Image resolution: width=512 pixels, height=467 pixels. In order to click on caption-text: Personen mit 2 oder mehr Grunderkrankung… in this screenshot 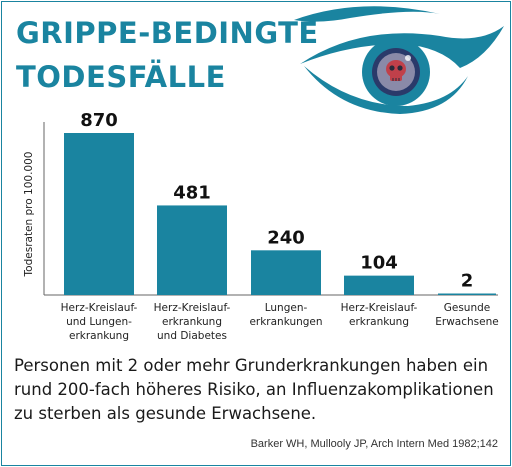, I will do `click(254, 389)`.